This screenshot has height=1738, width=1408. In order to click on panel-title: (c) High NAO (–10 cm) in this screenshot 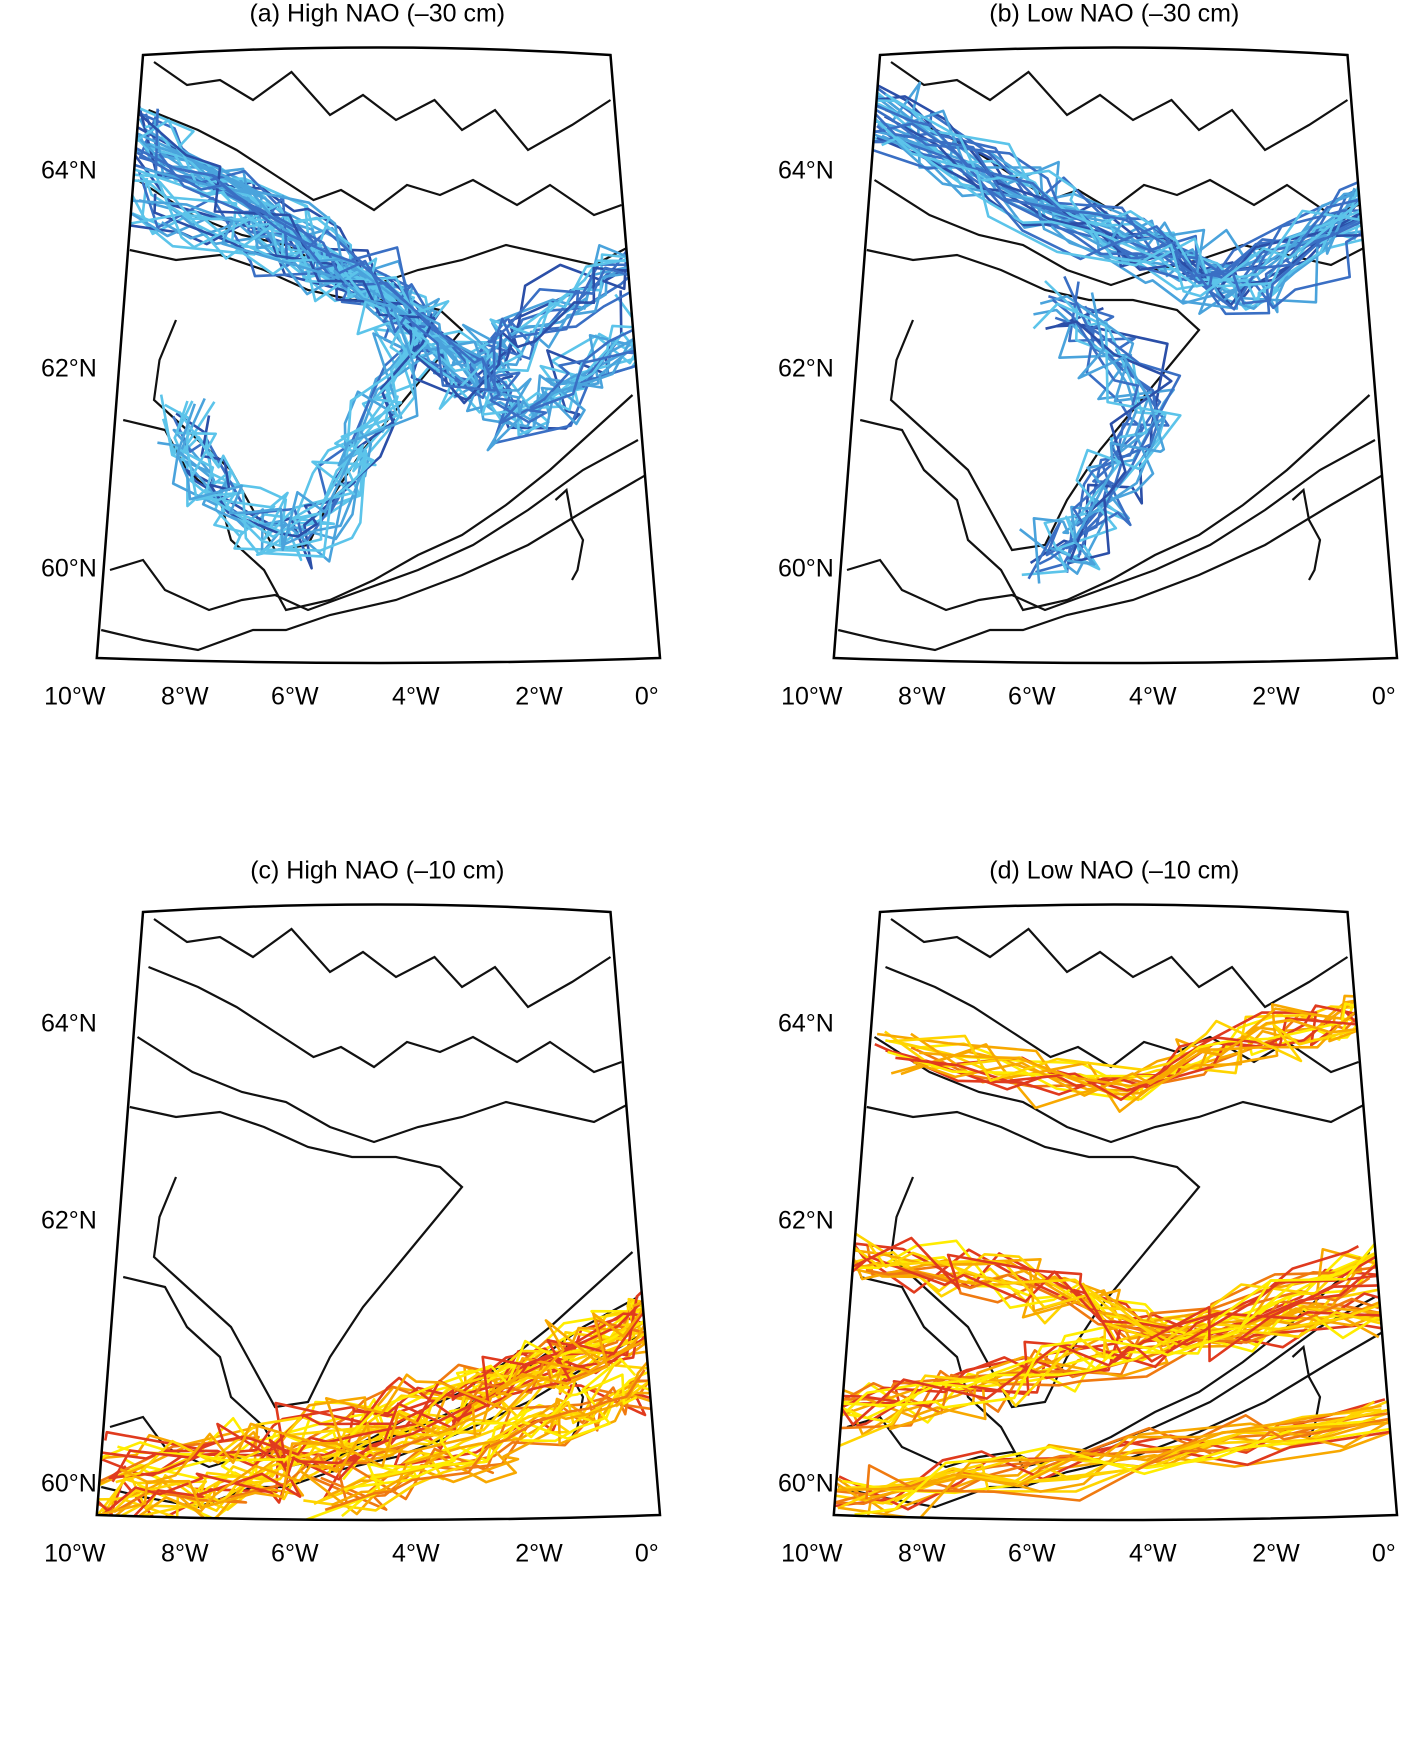, I will do `click(377, 871)`.